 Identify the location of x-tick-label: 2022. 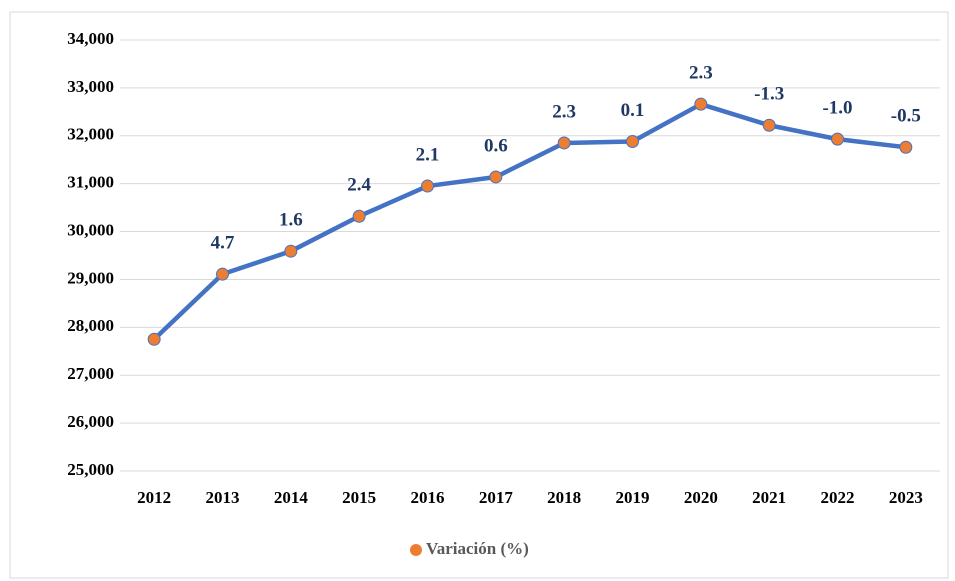
(838, 497).